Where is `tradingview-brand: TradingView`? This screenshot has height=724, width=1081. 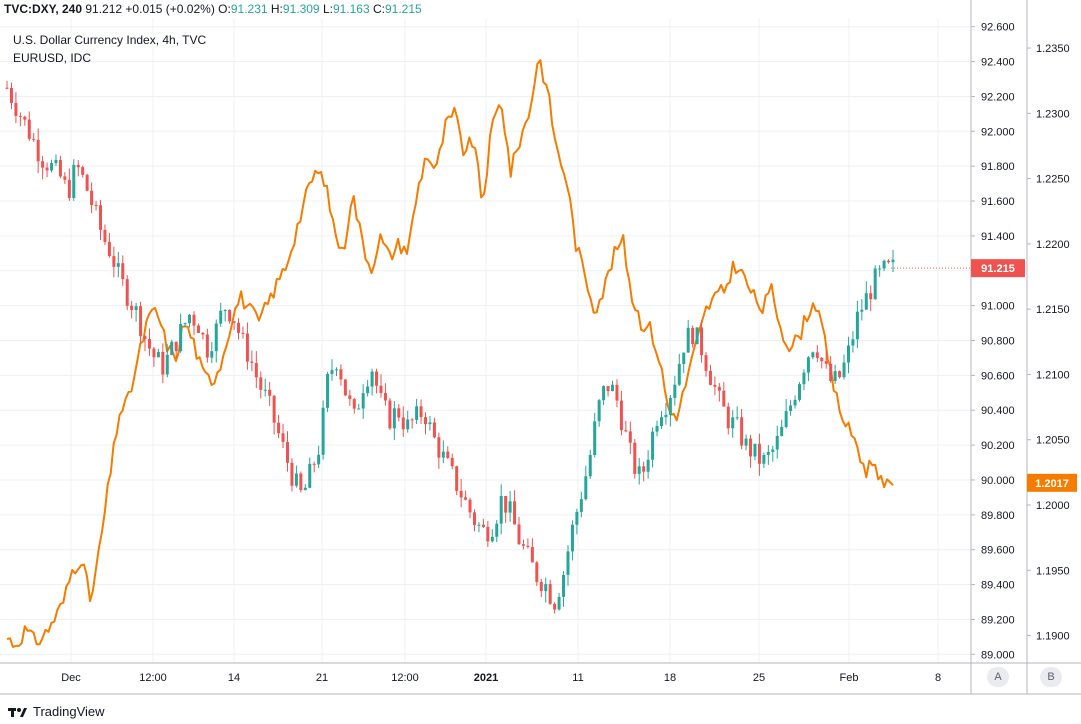 tradingview-brand: TradingView is located at coordinates (56, 711).